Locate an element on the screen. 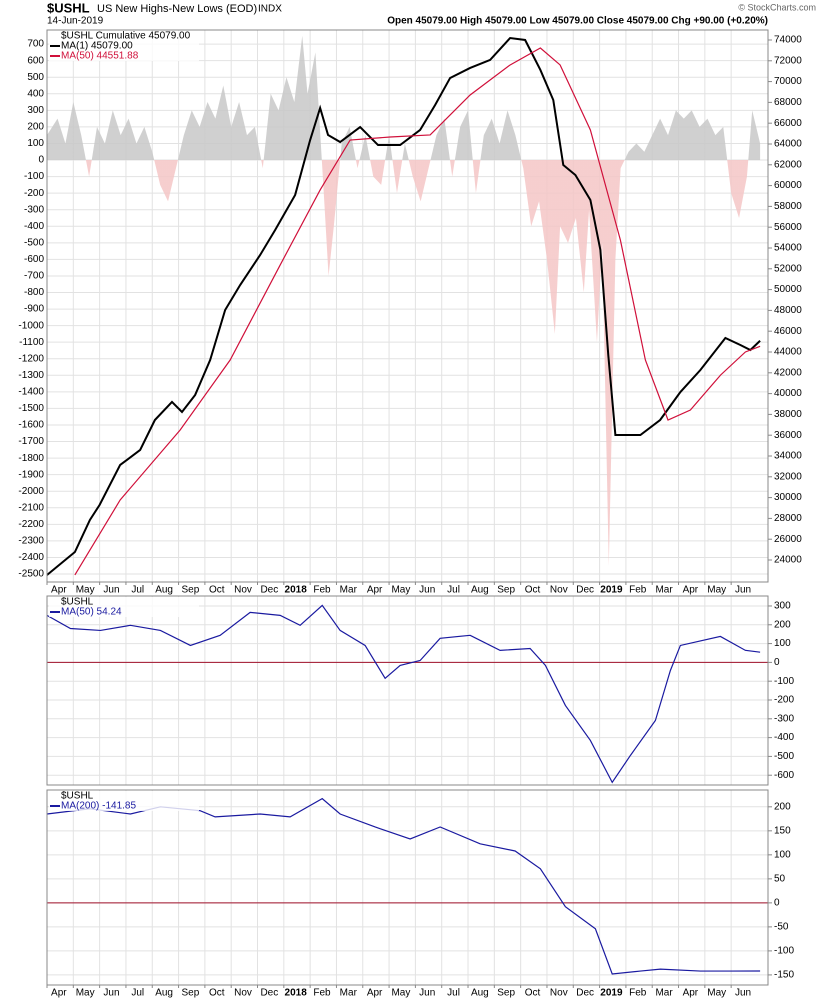 Image resolution: width=820 pixels, height=1000 pixels. y2-tick-label: -400 is located at coordinates (784, 737).